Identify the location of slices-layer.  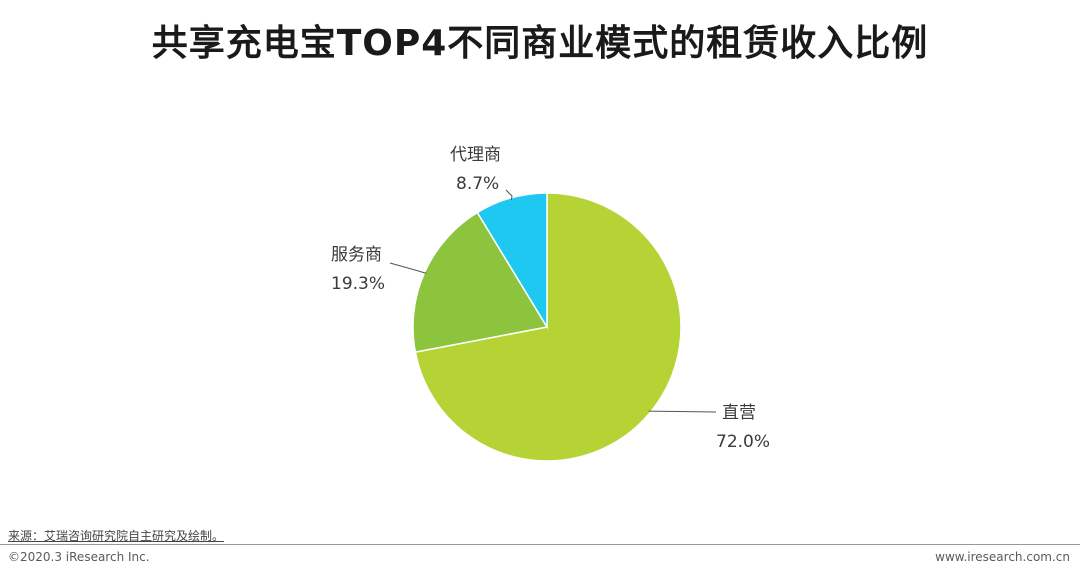
(547, 327).